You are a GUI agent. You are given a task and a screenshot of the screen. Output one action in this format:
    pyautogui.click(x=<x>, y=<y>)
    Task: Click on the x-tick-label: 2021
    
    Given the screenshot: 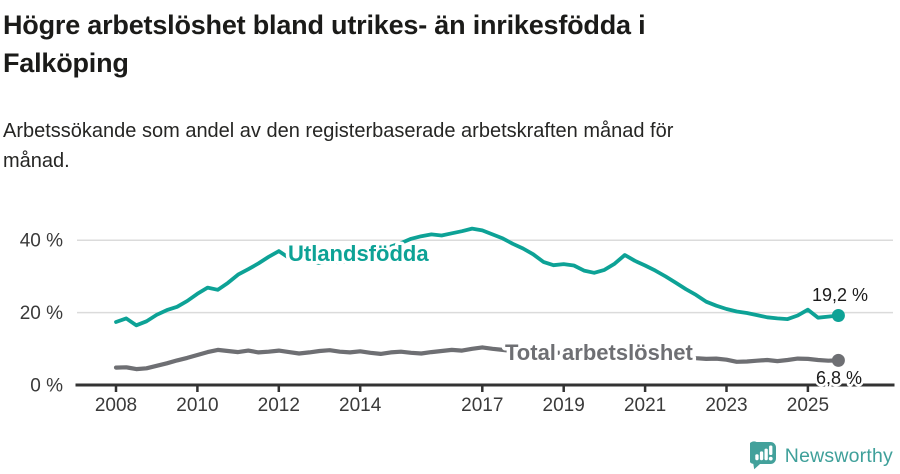 What is the action you would take?
    pyautogui.click(x=645, y=405)
    